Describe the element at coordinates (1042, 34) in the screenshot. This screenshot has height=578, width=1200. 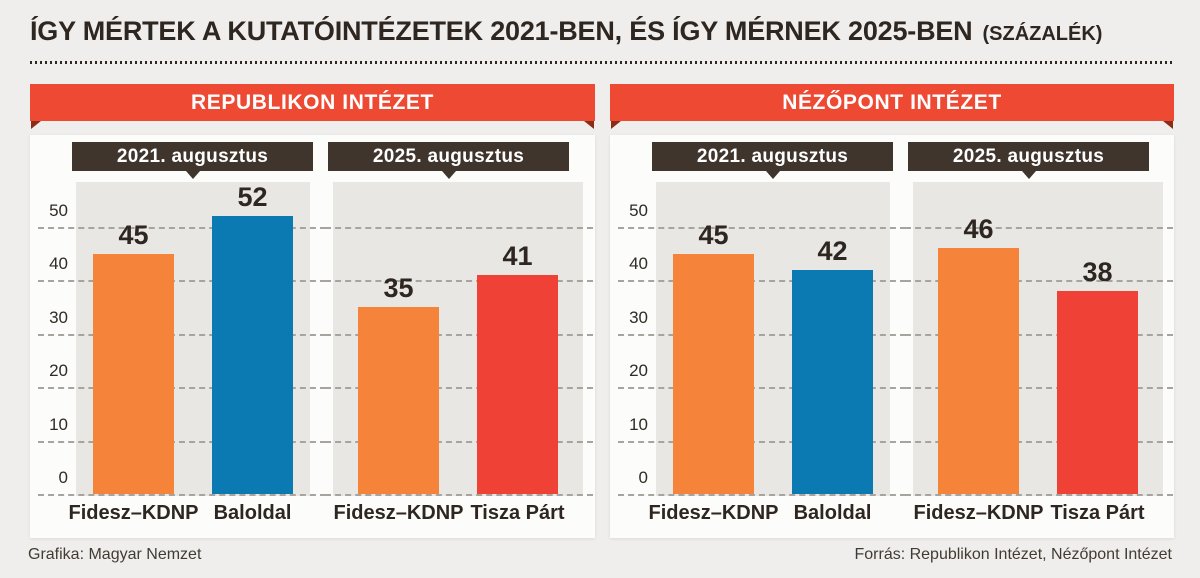
I see `title-unit-label: (SZÁZALÉK)` at that location.